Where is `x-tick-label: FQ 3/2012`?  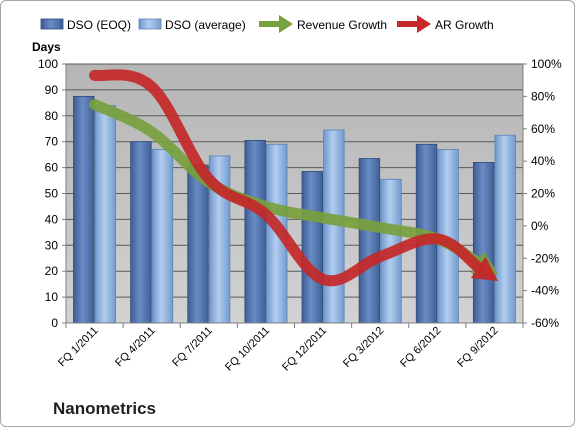
x-tick-label: FQ 3/2012 is located at coordinates (363, 347).